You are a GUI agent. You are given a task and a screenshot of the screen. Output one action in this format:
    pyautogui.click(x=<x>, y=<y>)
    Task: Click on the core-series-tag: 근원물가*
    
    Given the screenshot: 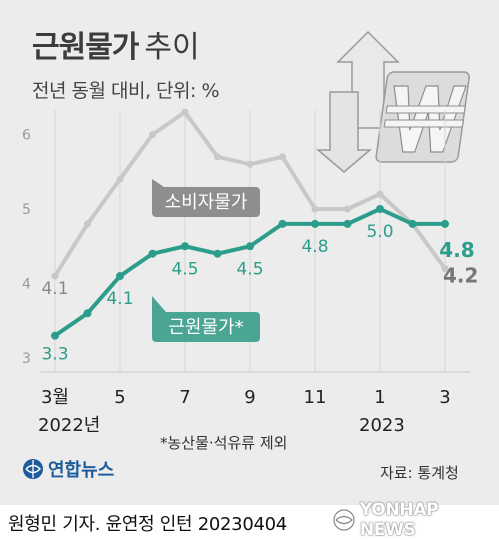 What is the action you would take?
    pyautogui.click(x=206, y=319)
    